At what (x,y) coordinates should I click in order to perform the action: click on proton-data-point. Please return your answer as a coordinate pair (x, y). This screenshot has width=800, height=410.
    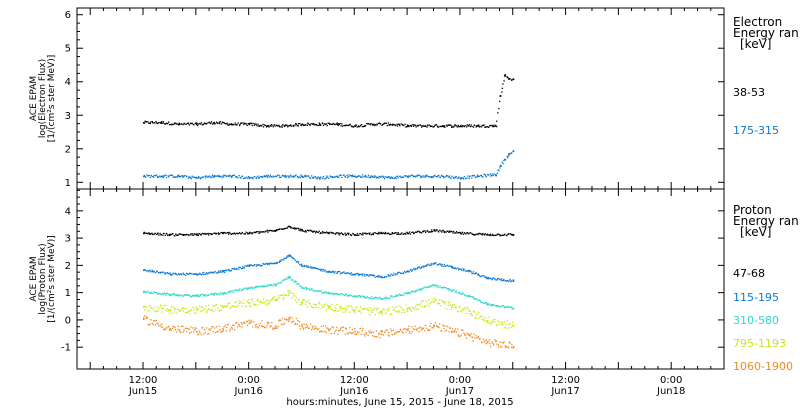
    Looking at the image, I should click on (276, 263).